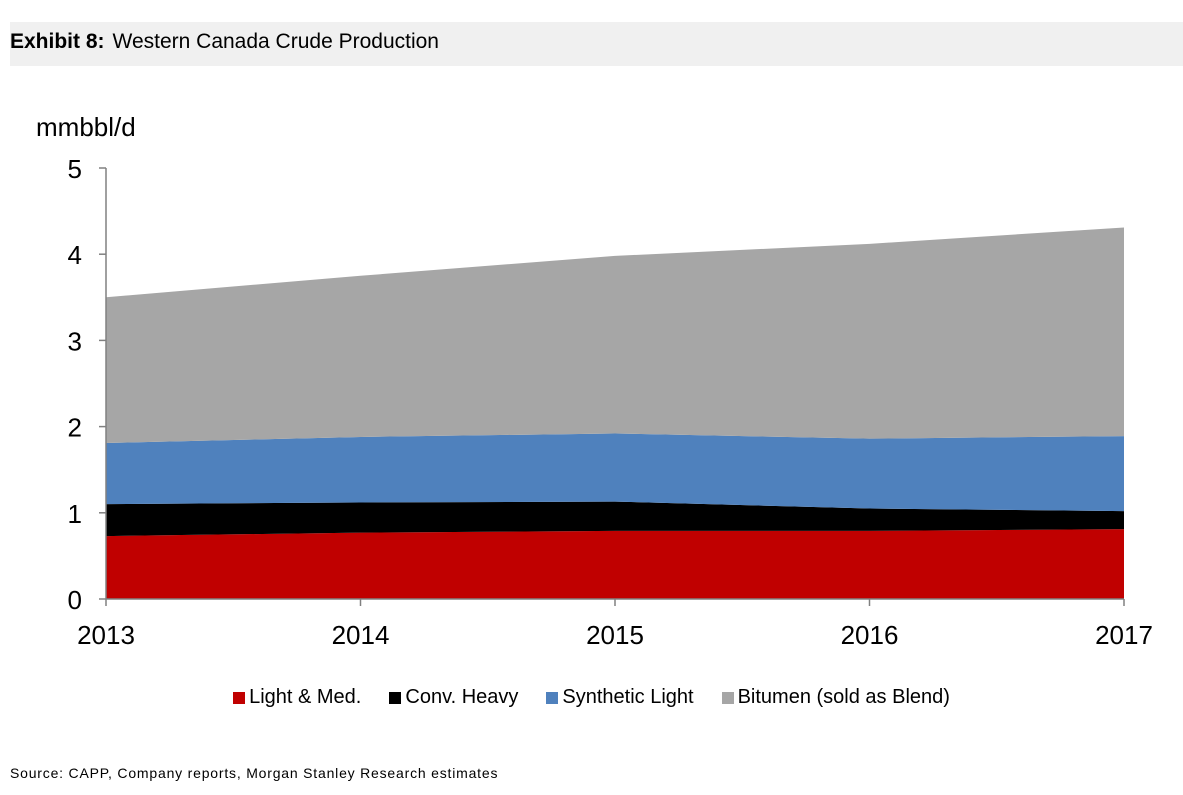 This screenshot has width=1183, height=795. I want to click on legend-label: Synthetic Light, so click(628, 697).